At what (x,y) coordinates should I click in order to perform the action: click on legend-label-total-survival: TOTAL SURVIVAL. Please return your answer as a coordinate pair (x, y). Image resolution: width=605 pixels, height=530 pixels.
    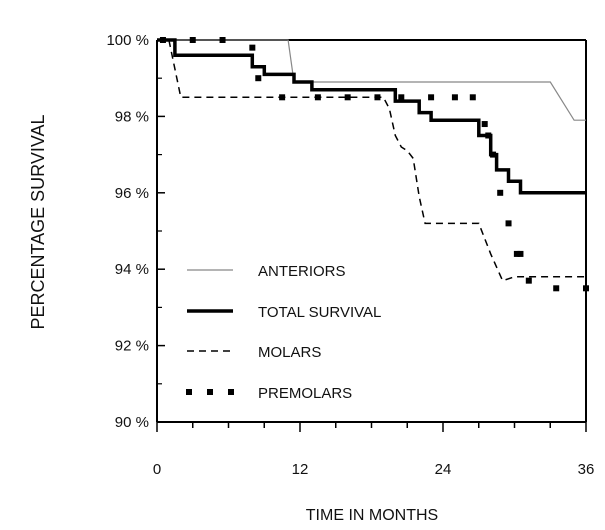
    Looking at the image, I should click on (319, 312).